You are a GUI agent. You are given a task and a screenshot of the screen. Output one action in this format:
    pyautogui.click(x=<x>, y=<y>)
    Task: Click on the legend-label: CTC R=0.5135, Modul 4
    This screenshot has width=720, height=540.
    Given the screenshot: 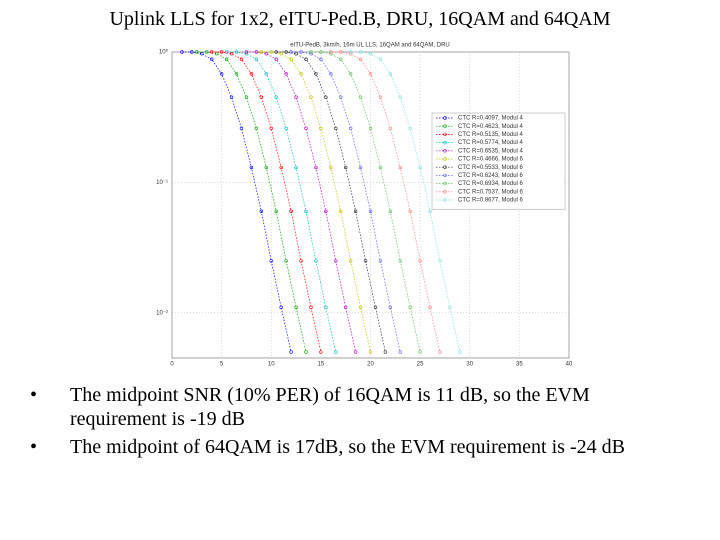 What is the action you would take?
    pyautogui.click(x=491, y=135)
    